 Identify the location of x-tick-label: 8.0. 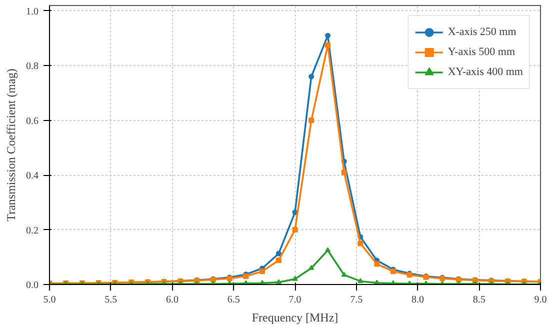
(418, 300).